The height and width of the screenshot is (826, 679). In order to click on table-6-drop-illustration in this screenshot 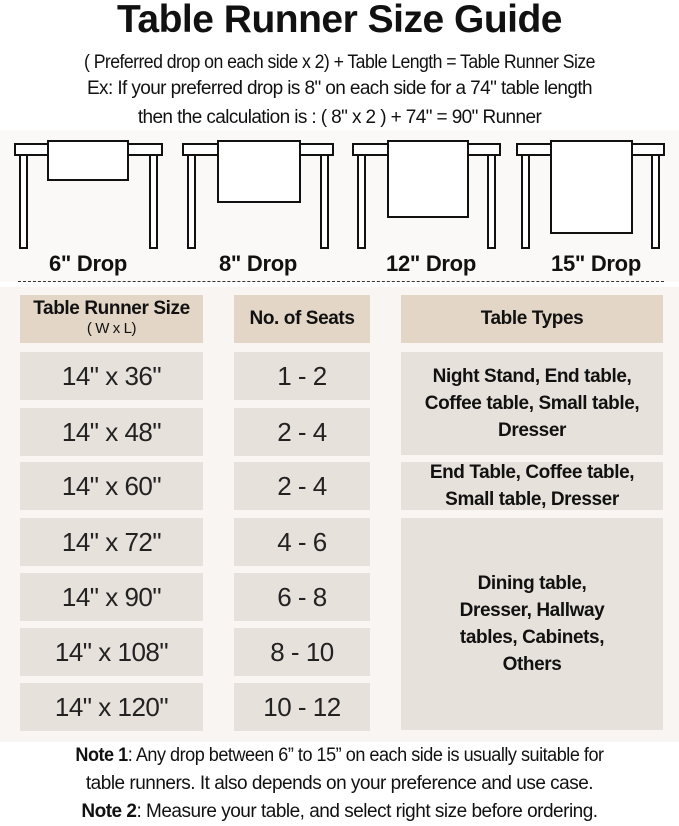, I will do `click(88, 194)`.